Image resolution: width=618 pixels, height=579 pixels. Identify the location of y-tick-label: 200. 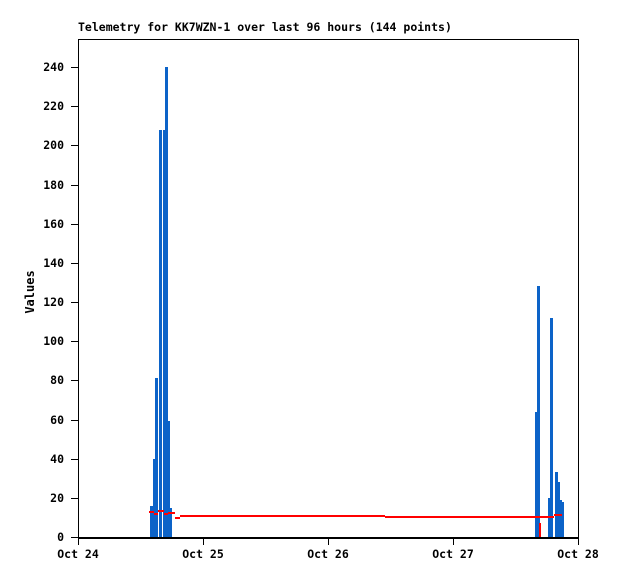
(53, 145).